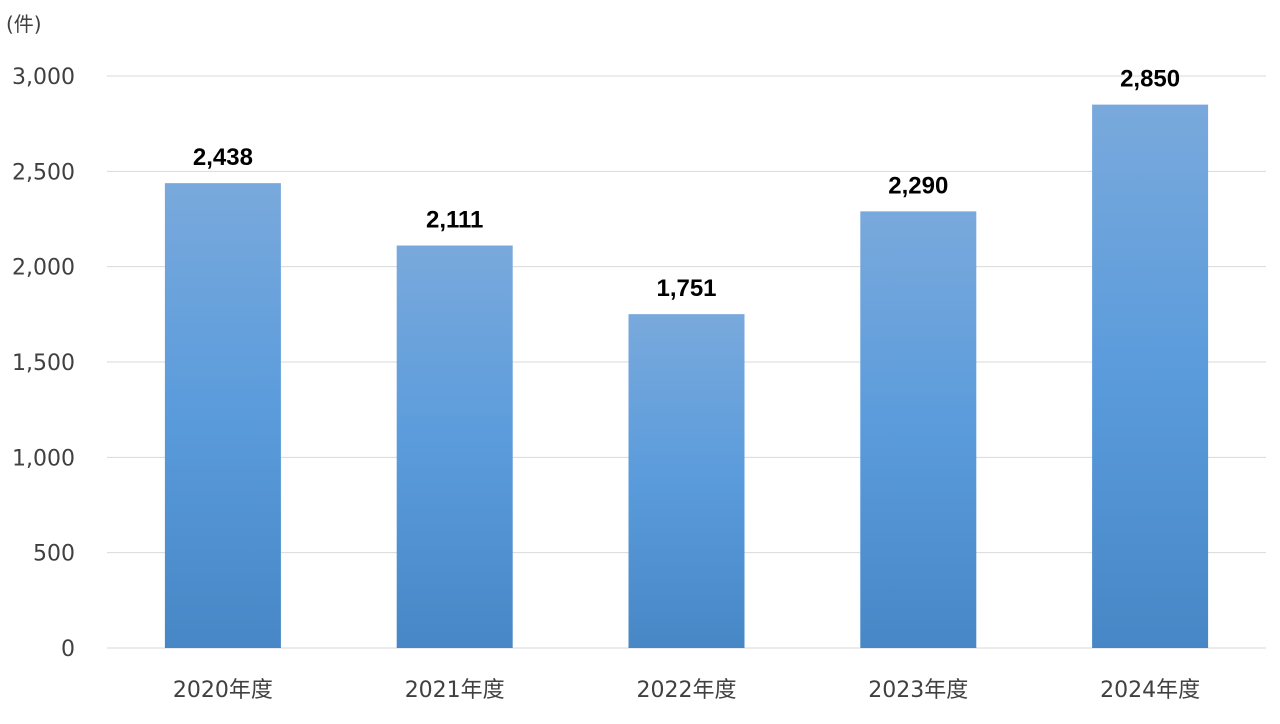 This screenshot has width=1280, height=724. What do you see at coordinates (1150, 79) in the screenshot?
I see `data-label: 2,850` at bounding box center [1150, 79].